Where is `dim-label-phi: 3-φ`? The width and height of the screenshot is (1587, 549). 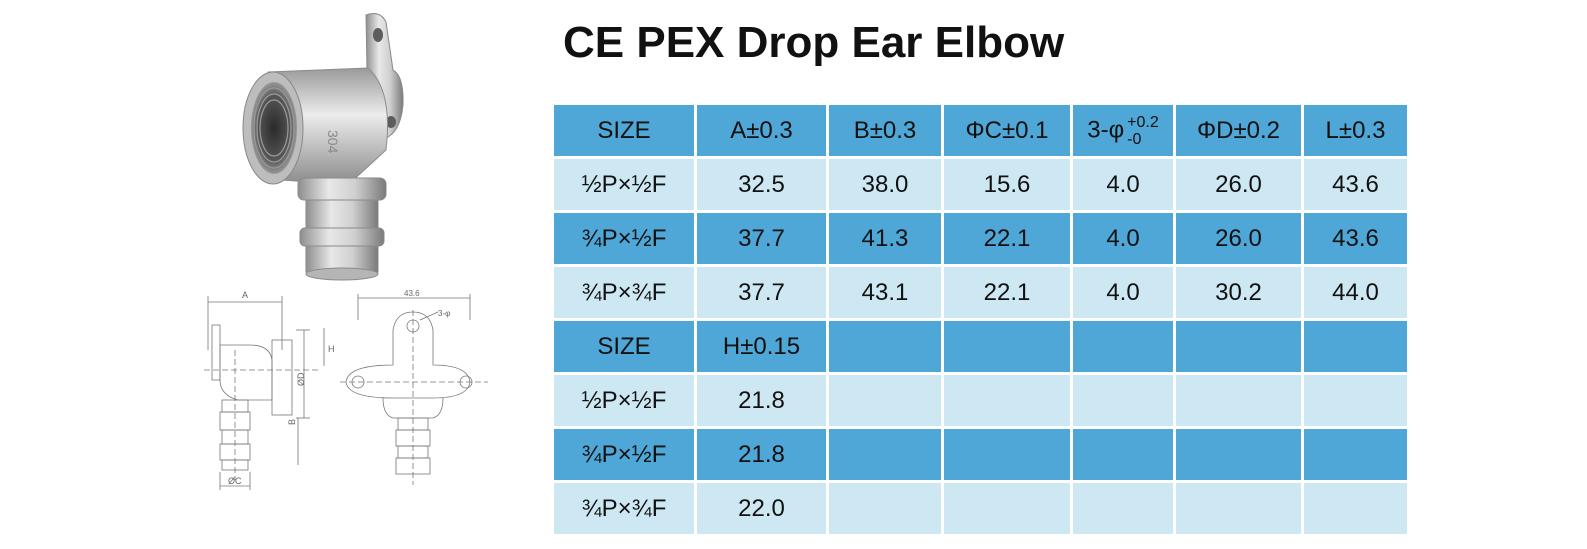 dim-label-phi: 3-φ is located at coordinates (444, 313).